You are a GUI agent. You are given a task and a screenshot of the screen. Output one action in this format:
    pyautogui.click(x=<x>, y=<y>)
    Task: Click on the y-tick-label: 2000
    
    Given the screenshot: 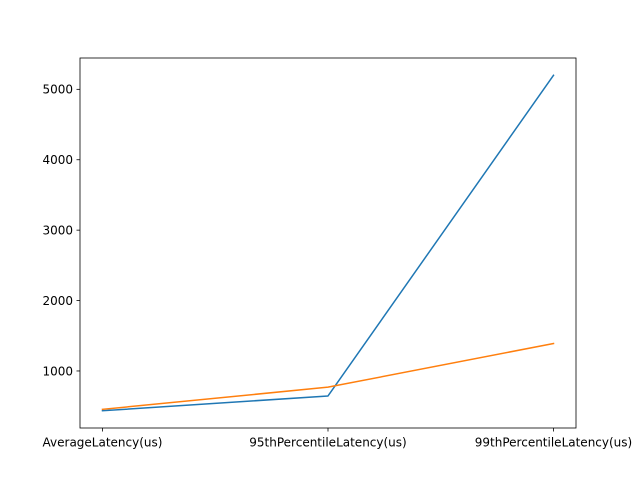 What is the action you would take?
    pyautogui.click(x=57, y=301)
    